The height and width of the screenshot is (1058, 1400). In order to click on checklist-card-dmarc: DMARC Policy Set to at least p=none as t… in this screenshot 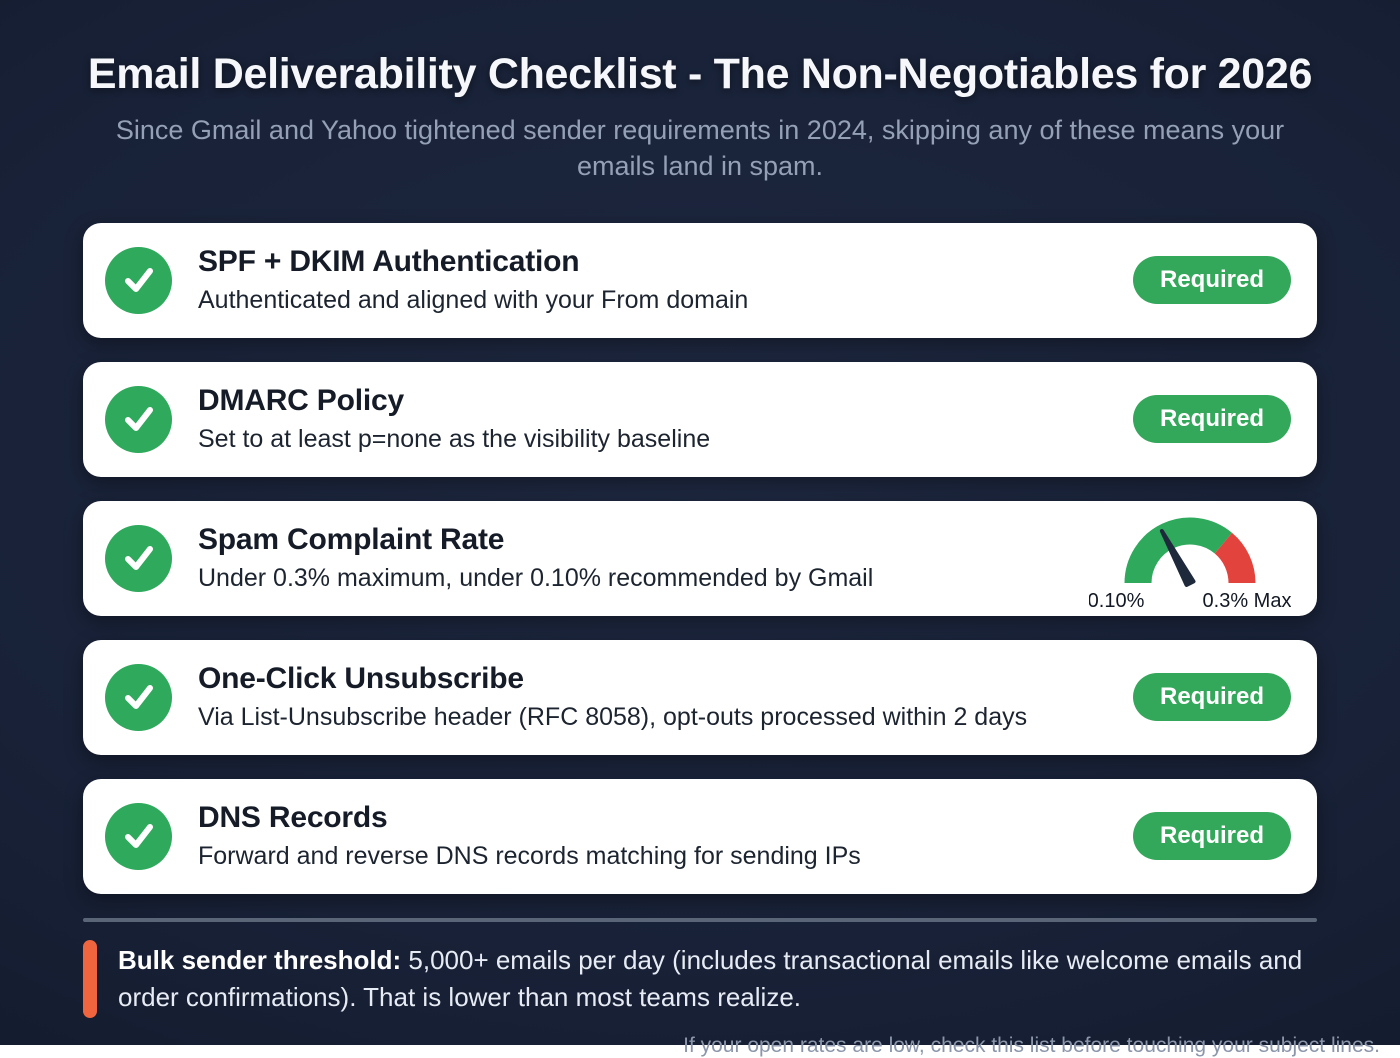, I will do `click(700, 419)`.